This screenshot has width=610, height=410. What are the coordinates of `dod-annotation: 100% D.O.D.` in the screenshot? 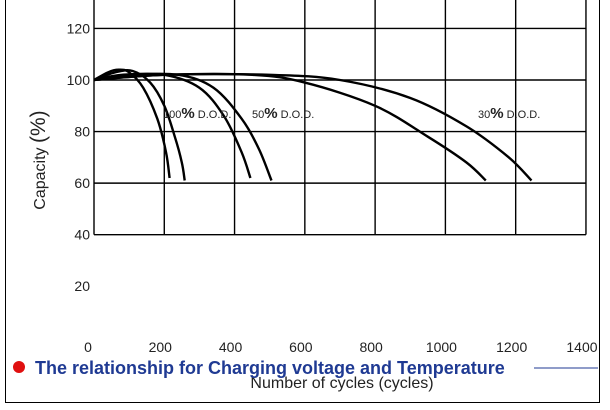 It's located at (197, 113).